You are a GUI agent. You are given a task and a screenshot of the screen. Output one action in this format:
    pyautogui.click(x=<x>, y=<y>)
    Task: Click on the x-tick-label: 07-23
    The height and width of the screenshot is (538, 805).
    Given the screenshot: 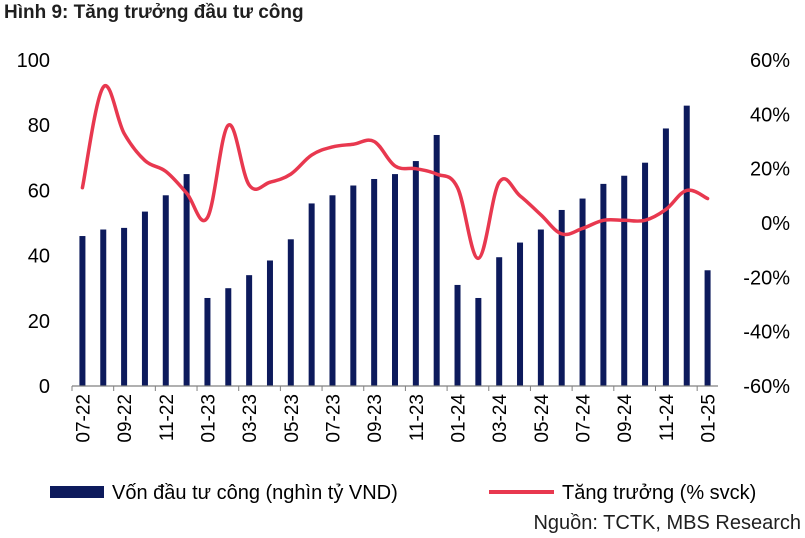 What is the action you would take?
    pyautogui.click(x=333, y=418)
    